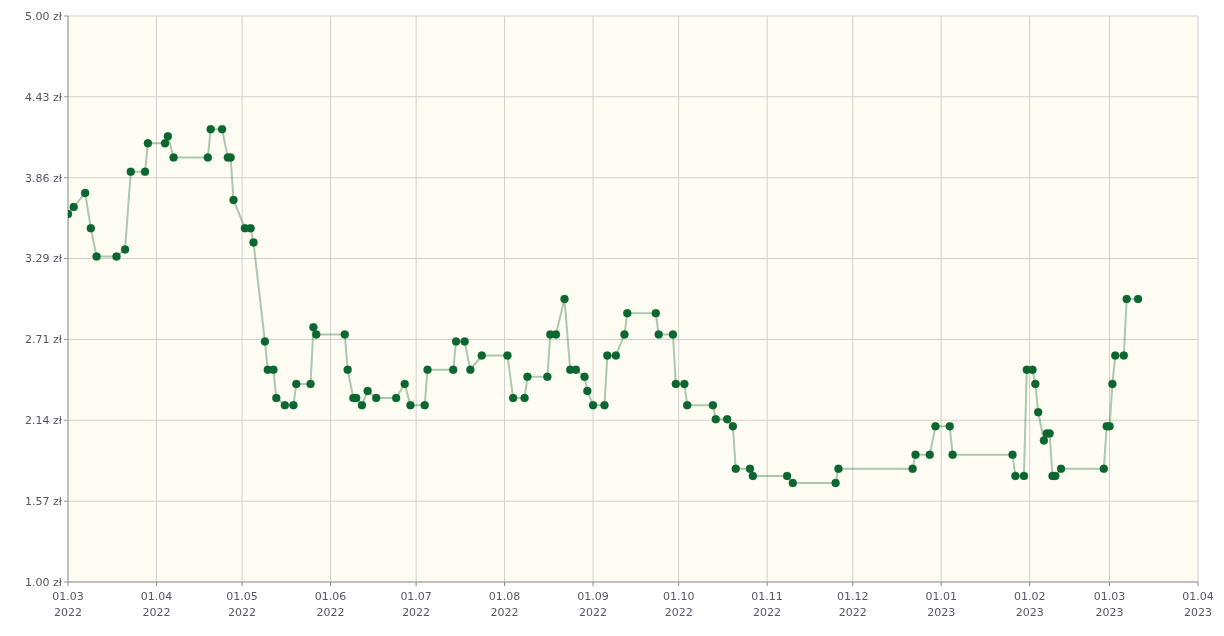  I want to click on y-tick-label: 5.00 zł, so click(44, 16).